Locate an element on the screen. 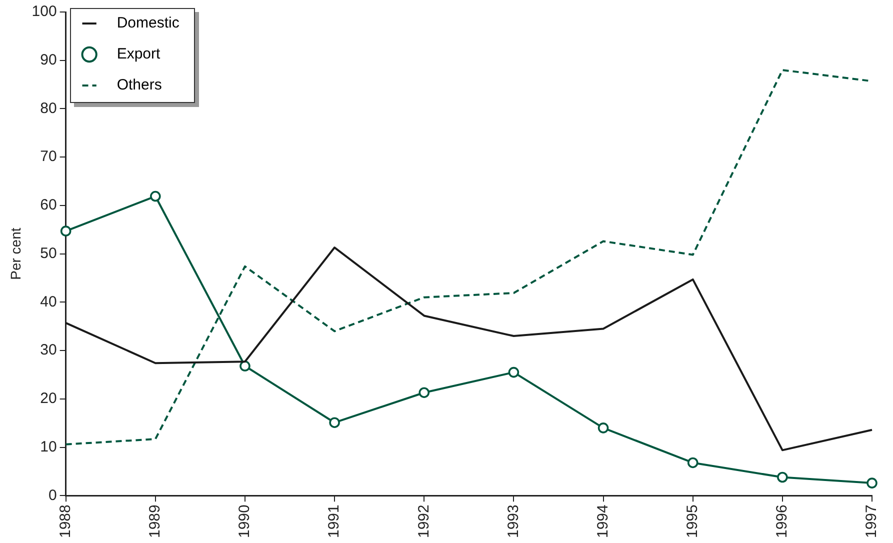 This screenshot has width=893, height=543. y-tick-label: 40 is located at coordinates (48, 301).